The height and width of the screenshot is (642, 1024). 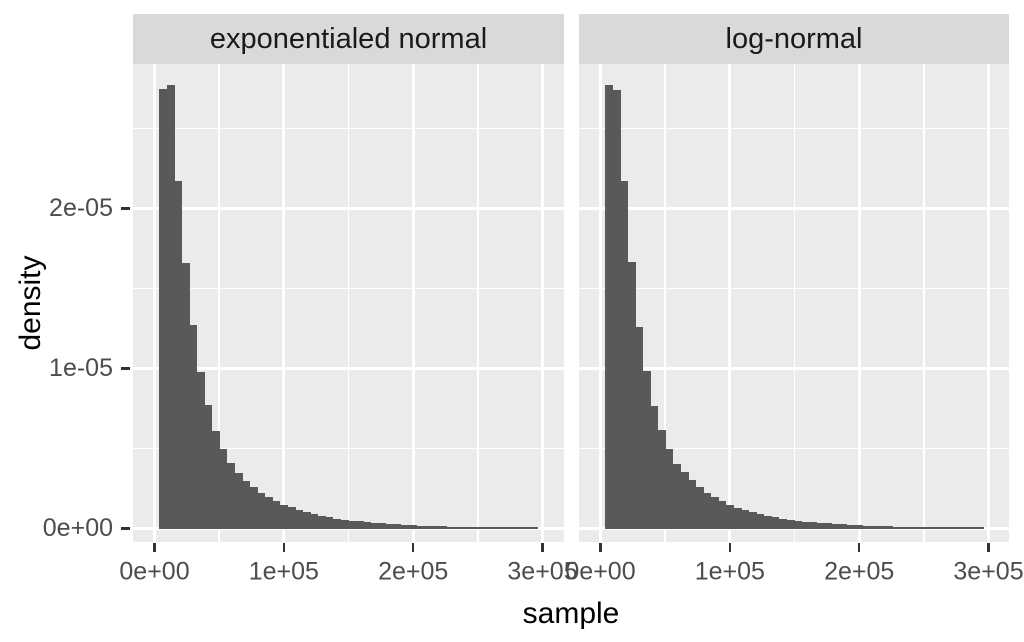 I want to click on facet-strip-log-normal: log-normal, so click(x=794, y=39).